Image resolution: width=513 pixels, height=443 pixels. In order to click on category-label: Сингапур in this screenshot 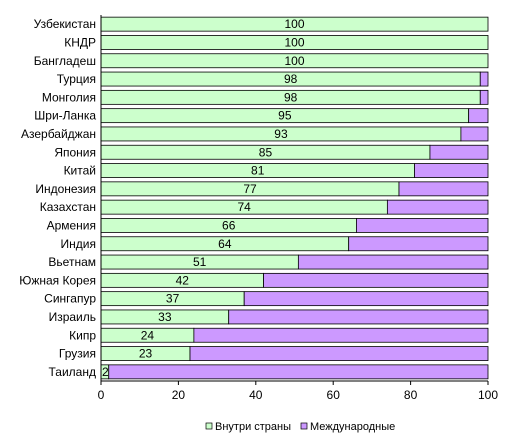, I will do `click(70, 299)`.